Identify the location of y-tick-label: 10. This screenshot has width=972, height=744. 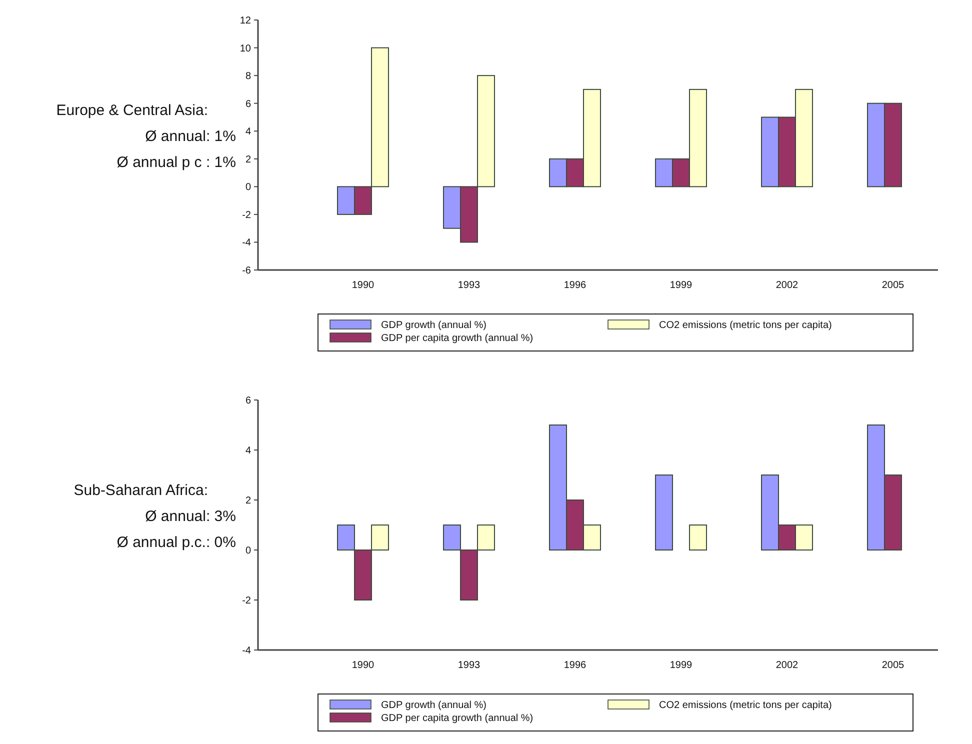
(246, 48).